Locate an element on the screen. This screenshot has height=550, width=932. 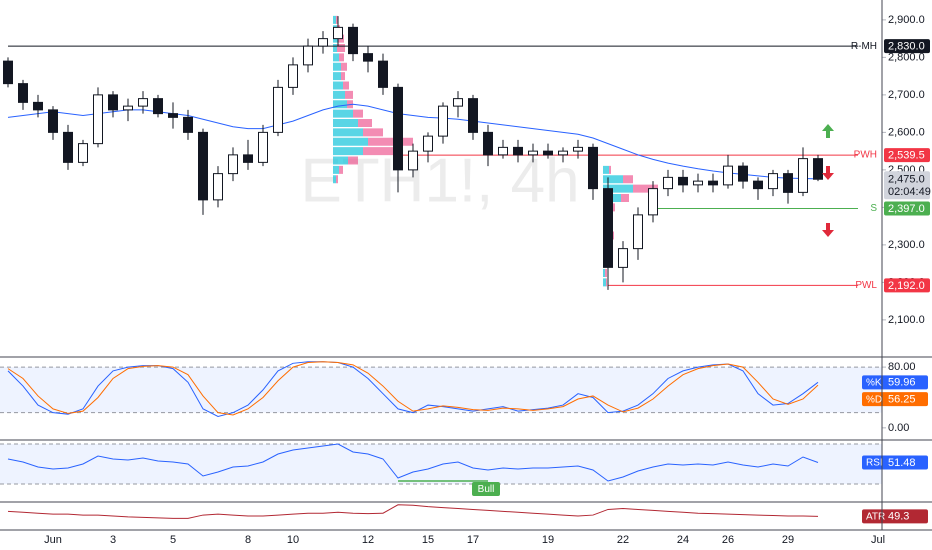
x-tick-label: 24 is located at coordinates (683, 540).